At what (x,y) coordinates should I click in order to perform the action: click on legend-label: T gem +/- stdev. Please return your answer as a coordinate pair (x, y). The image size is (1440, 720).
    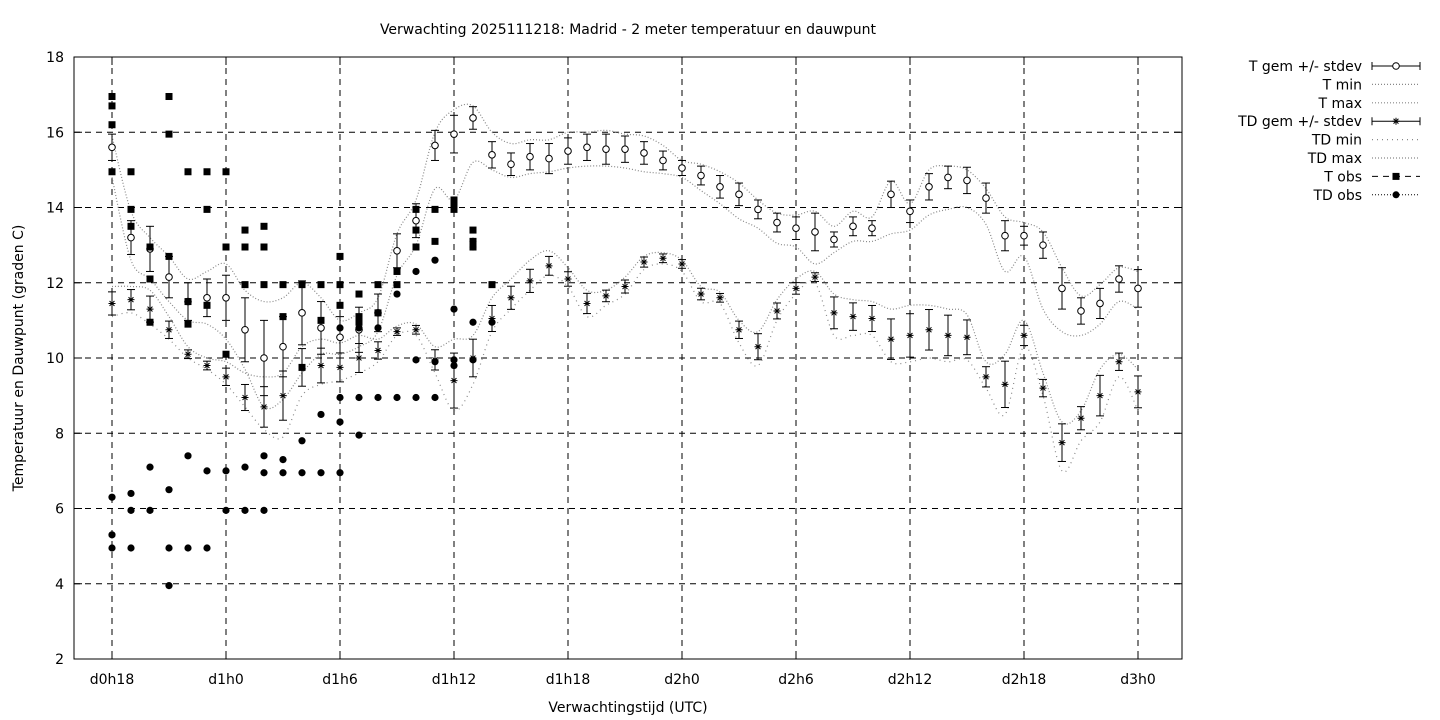
    Looking at the image, I should click on (1305, 67).